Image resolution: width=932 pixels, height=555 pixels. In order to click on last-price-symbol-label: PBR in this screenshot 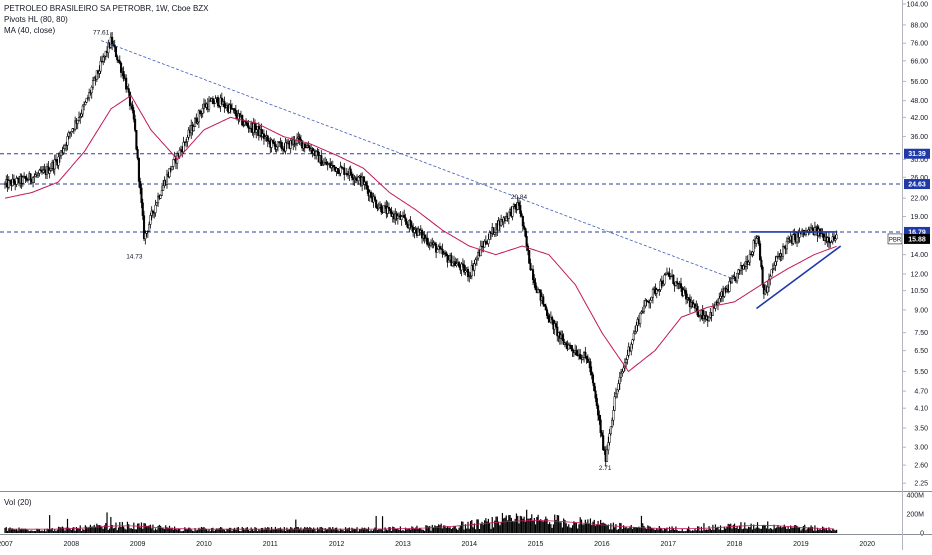, I will do `click(895, 240)`.